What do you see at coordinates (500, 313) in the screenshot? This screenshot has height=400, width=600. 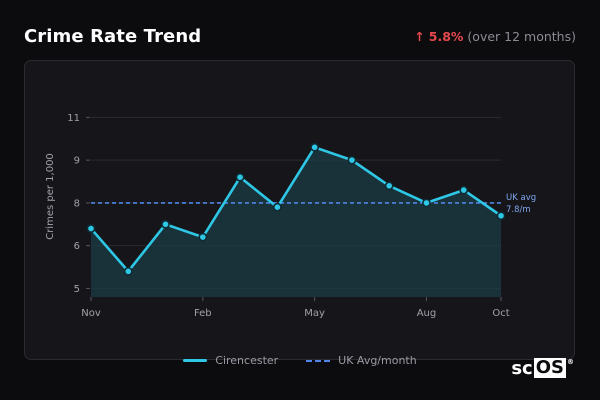 I see `x-tick-label: Oct` at bounding box center [500, 313].